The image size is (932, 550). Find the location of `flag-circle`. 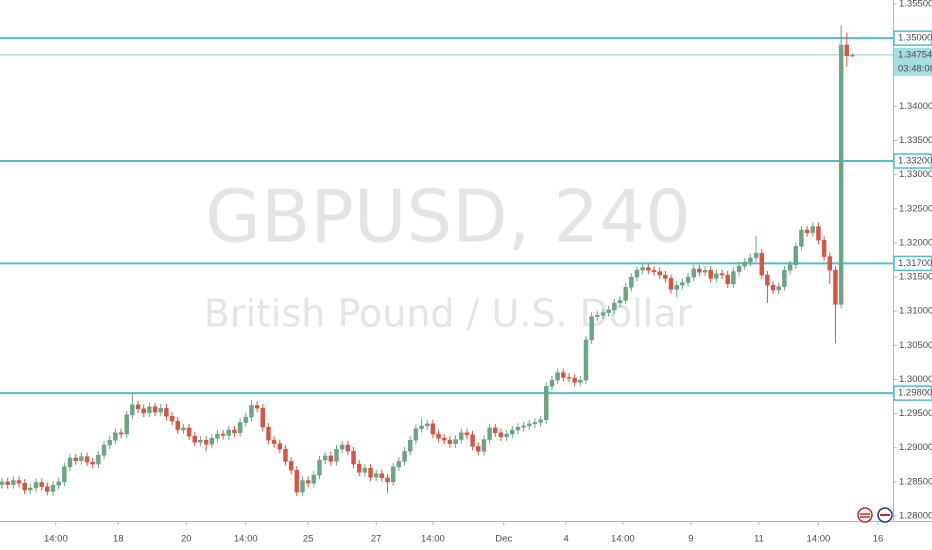

flag-circle is located at coordinates (865, 515).